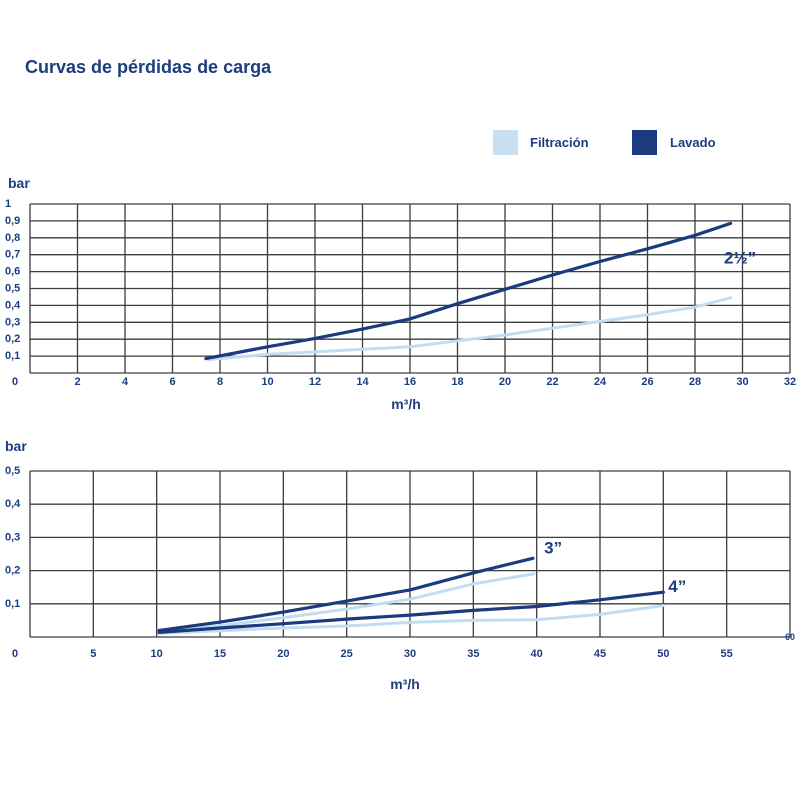  Describe the element at coordinates (362, 382) in the screenshot. I see `x-tick-label: 14` at that location.